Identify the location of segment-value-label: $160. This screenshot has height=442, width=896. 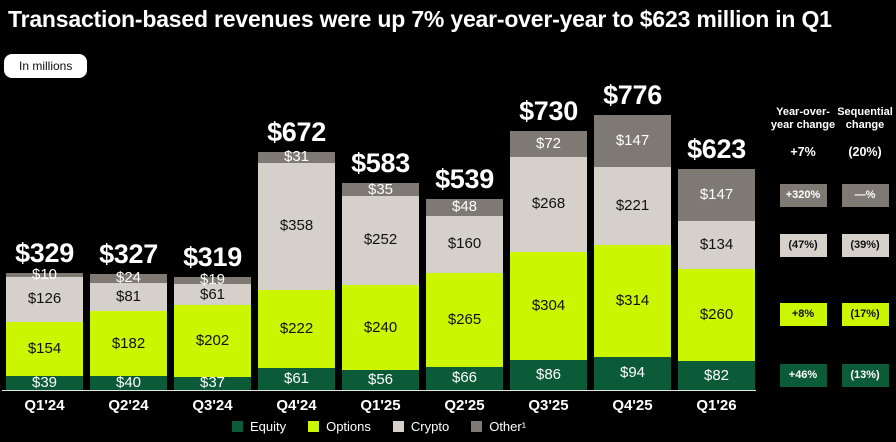
(464, 244).